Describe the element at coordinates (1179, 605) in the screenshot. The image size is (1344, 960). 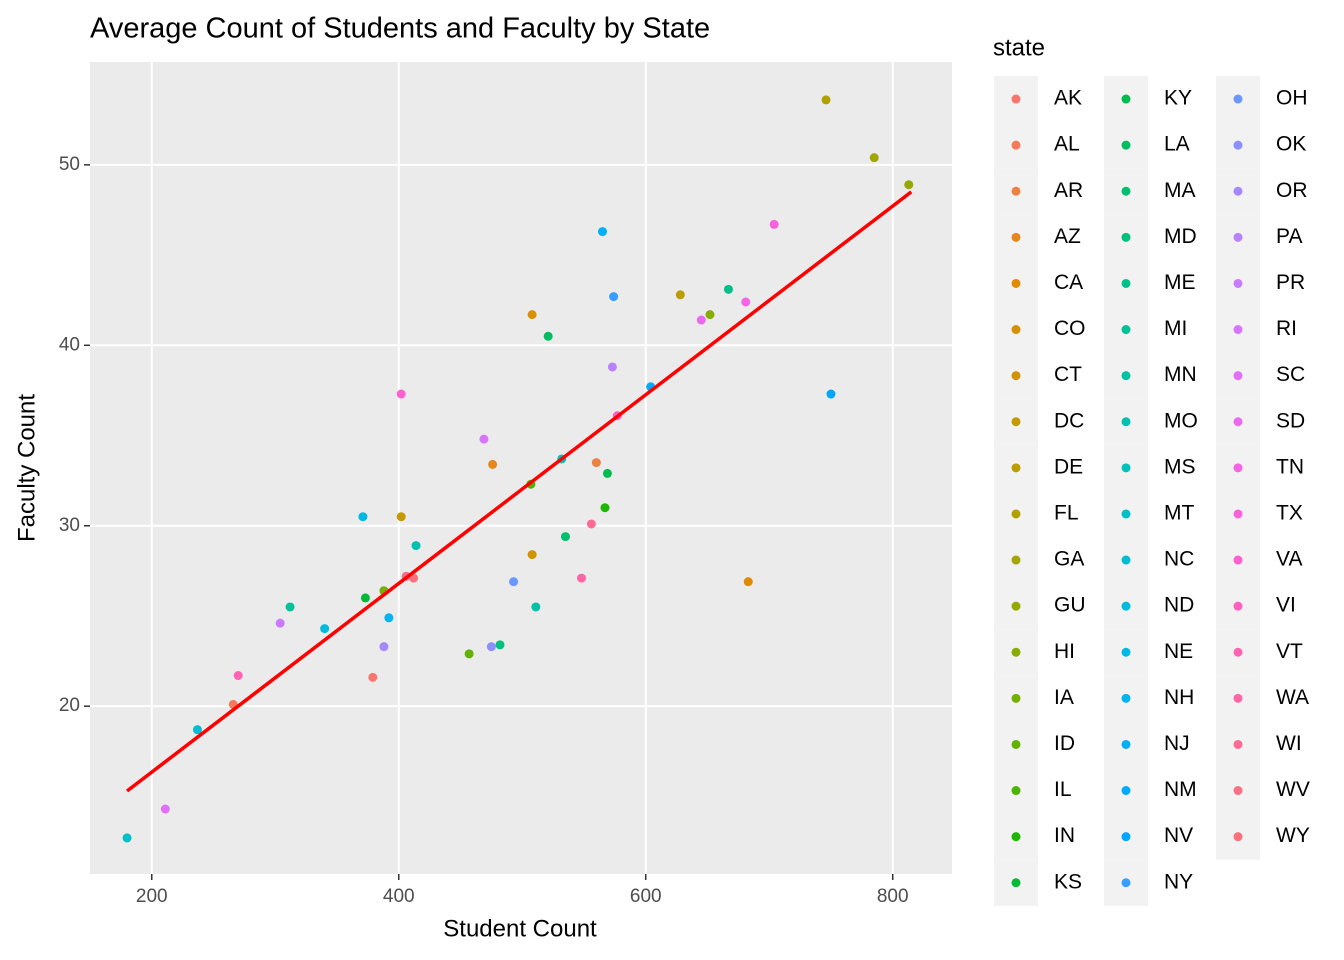
I see `legend-label: ND` at that location.